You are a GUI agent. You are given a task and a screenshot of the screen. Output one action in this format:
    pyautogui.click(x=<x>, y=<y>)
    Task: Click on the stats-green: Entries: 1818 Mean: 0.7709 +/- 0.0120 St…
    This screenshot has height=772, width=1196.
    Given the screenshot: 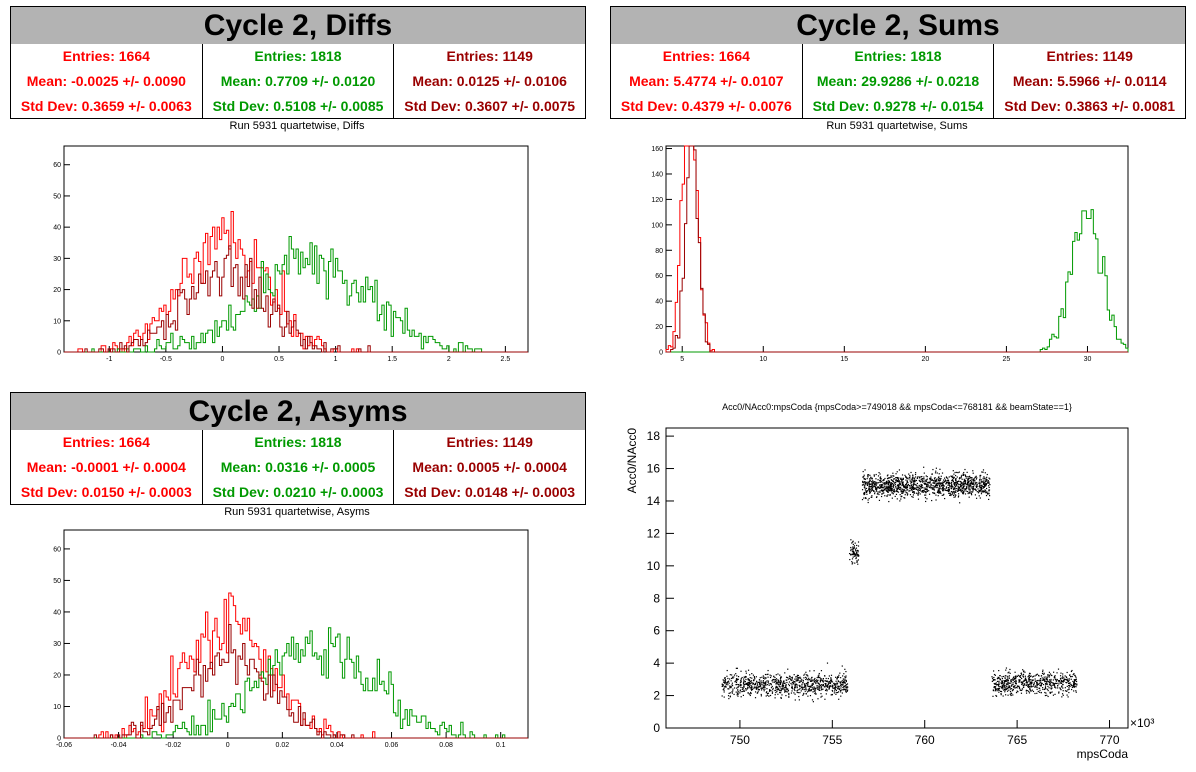 What is the action you would take?
    pyautogui.click(x=299, y=81)
    